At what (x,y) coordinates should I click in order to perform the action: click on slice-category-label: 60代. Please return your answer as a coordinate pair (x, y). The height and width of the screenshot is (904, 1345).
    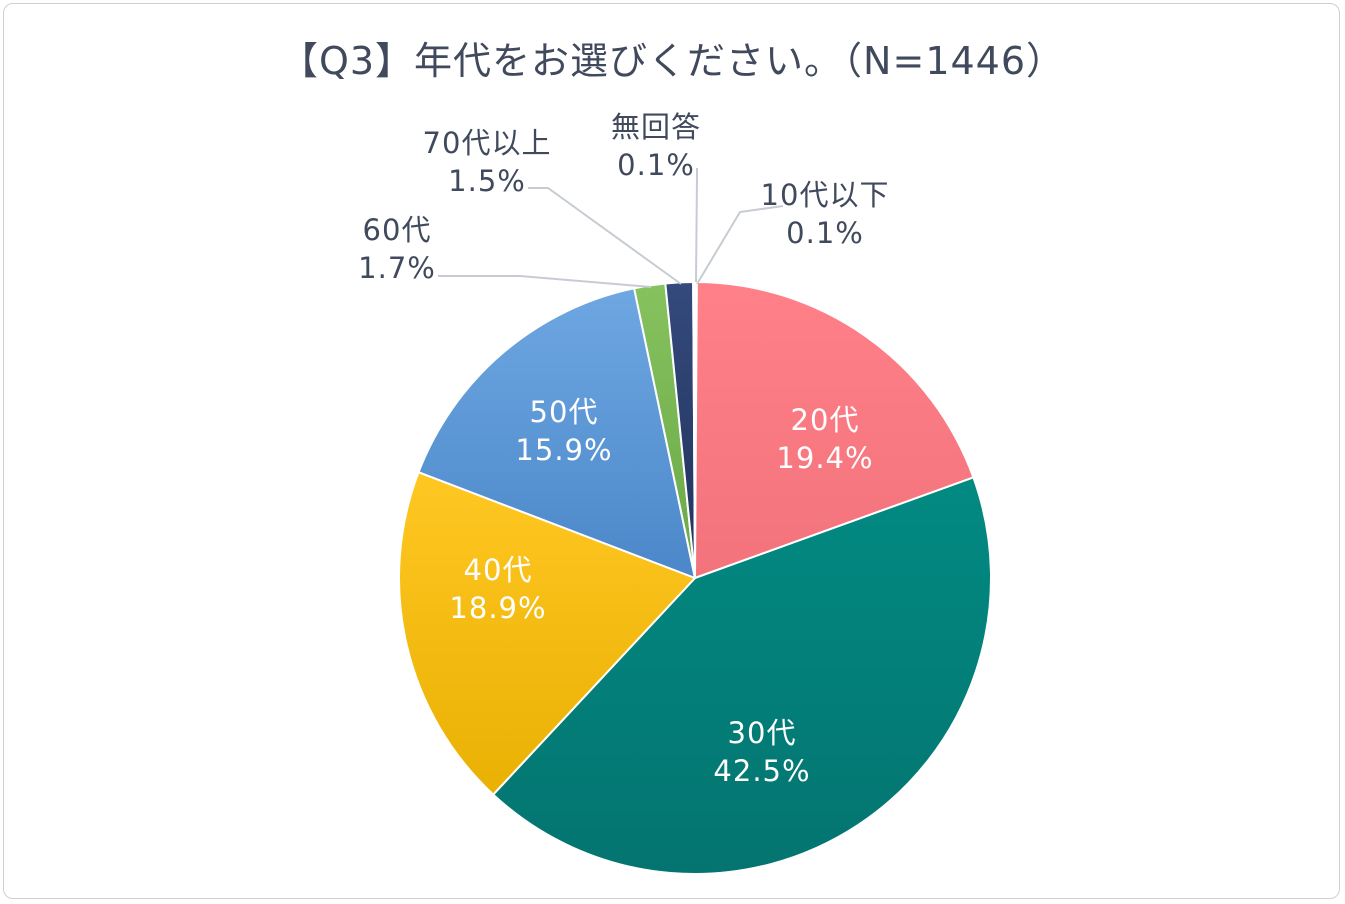
    Looking at the image, I should click on (397, 230).